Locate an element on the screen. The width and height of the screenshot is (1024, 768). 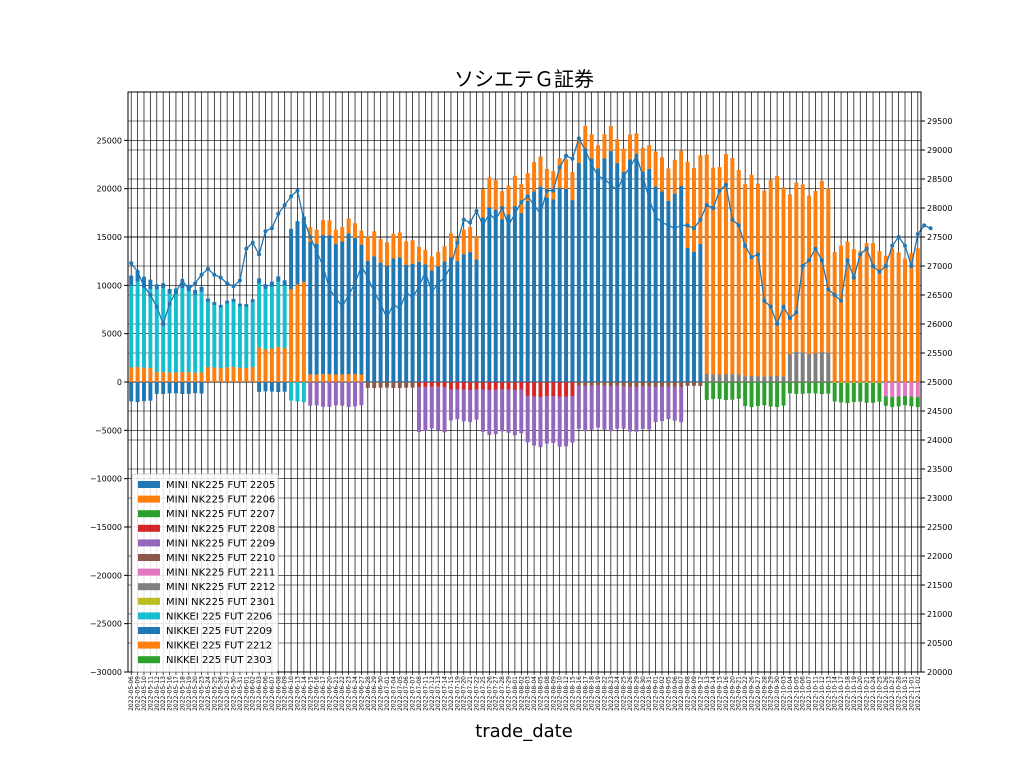
x-tick-label: 2022-06-07 is located at coordinates (272, 693).